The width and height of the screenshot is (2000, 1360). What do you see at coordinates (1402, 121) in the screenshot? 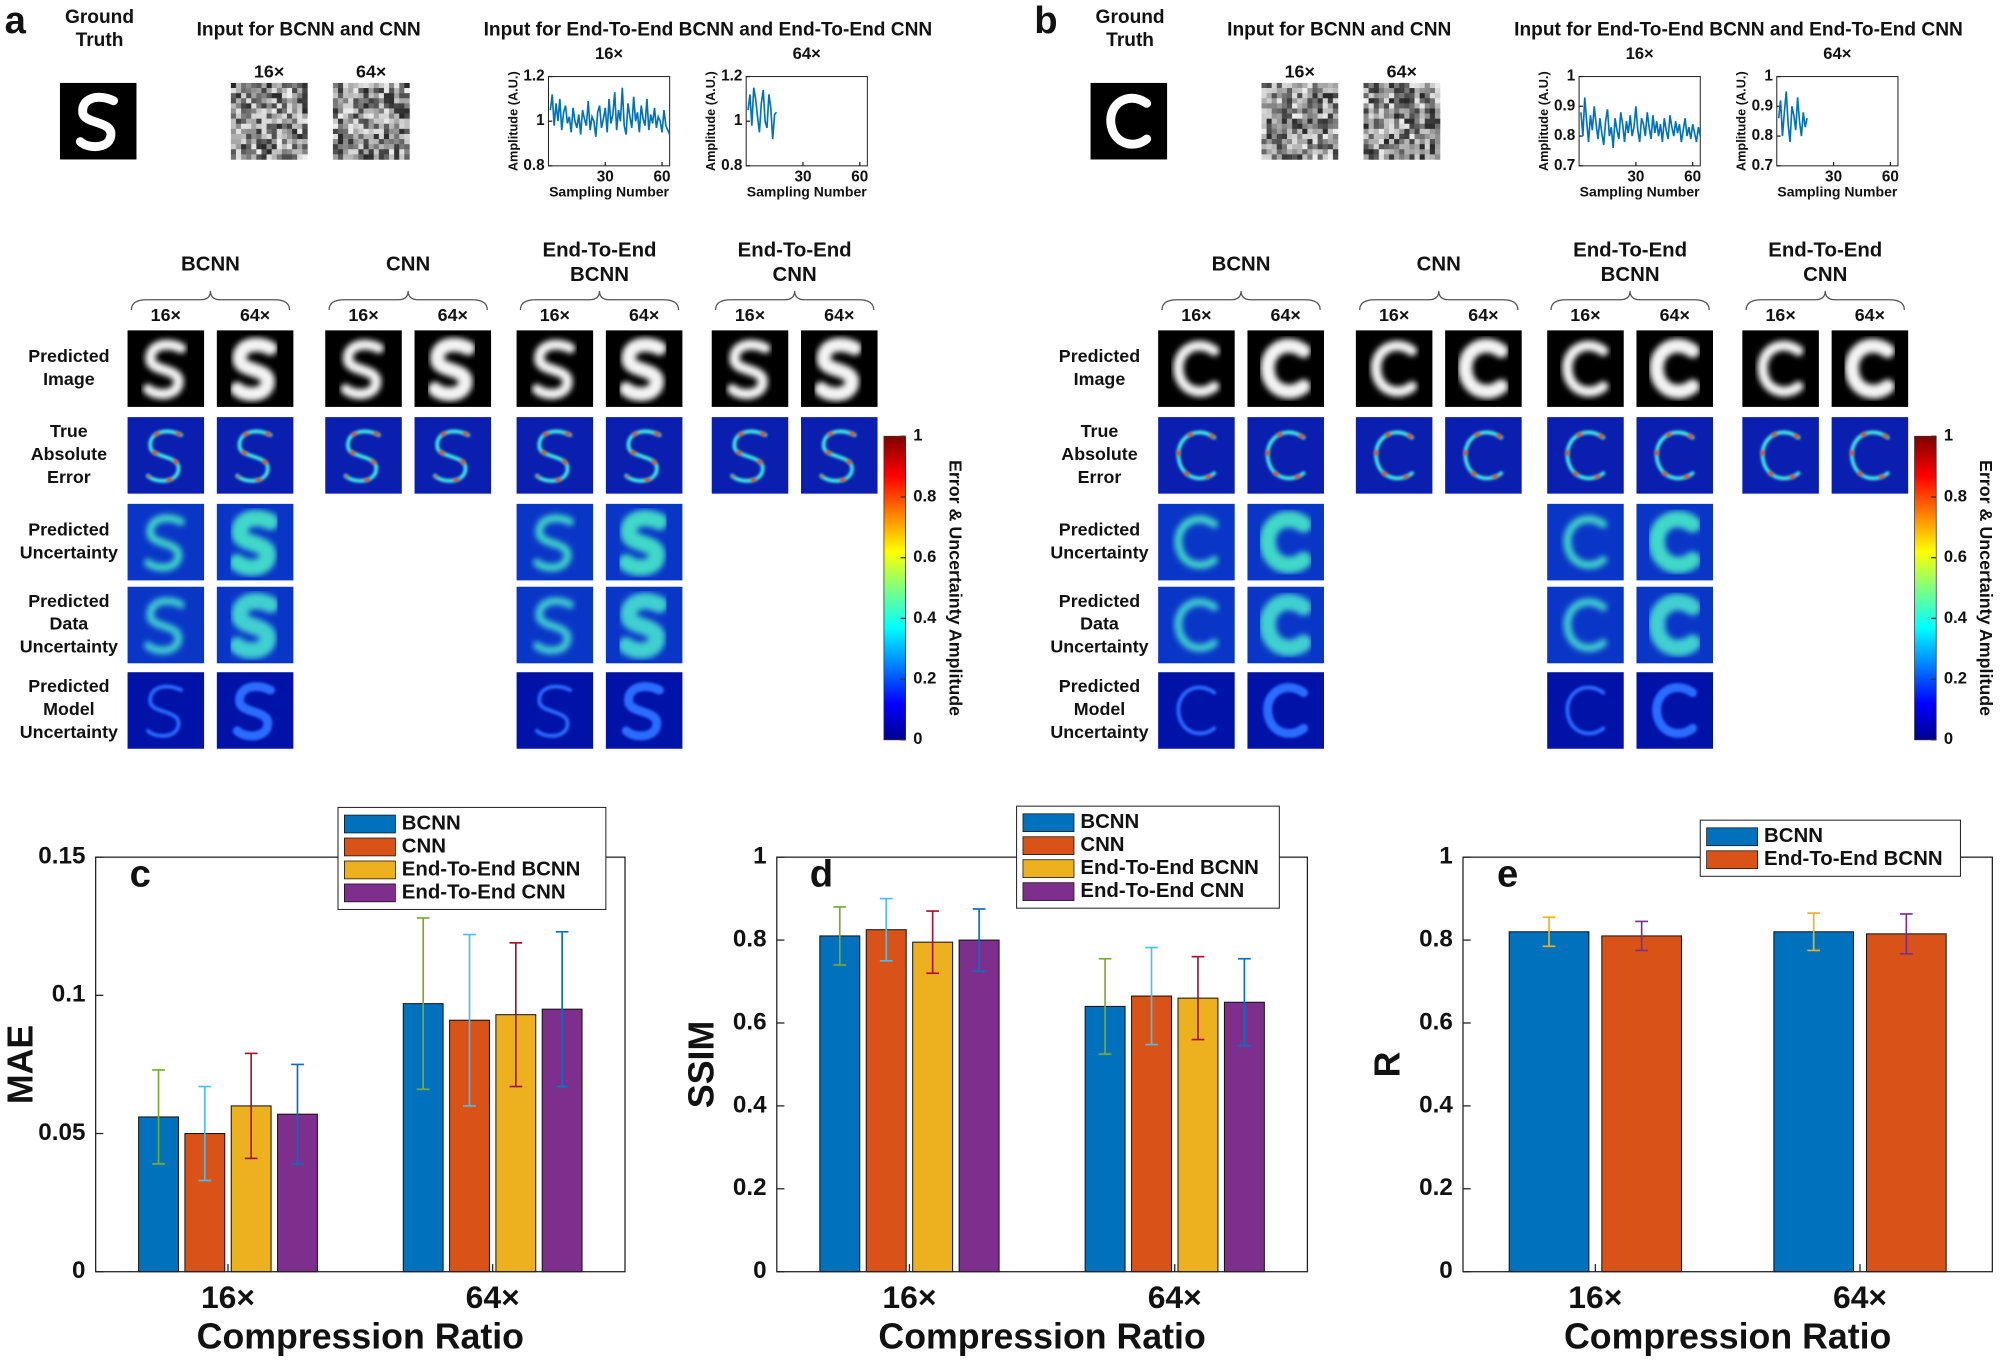
I see `noise-image` at bounding box center [1402, 121].